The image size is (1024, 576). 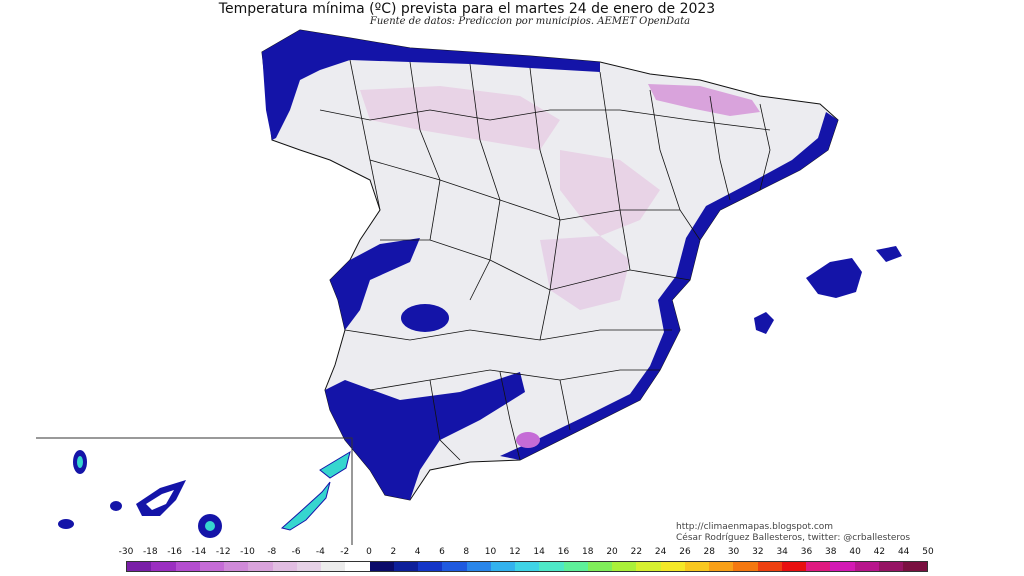 I want to click on balearic-islands, so click(x=828, y=290).